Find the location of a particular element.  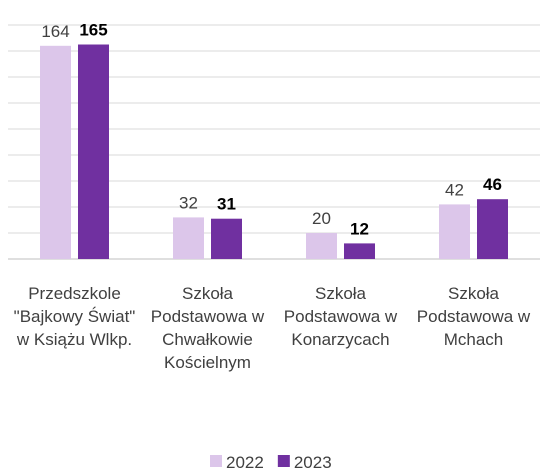

x-tick-label: Szkoła Podstawowa w Mchach is located at coordinates (473, 316).